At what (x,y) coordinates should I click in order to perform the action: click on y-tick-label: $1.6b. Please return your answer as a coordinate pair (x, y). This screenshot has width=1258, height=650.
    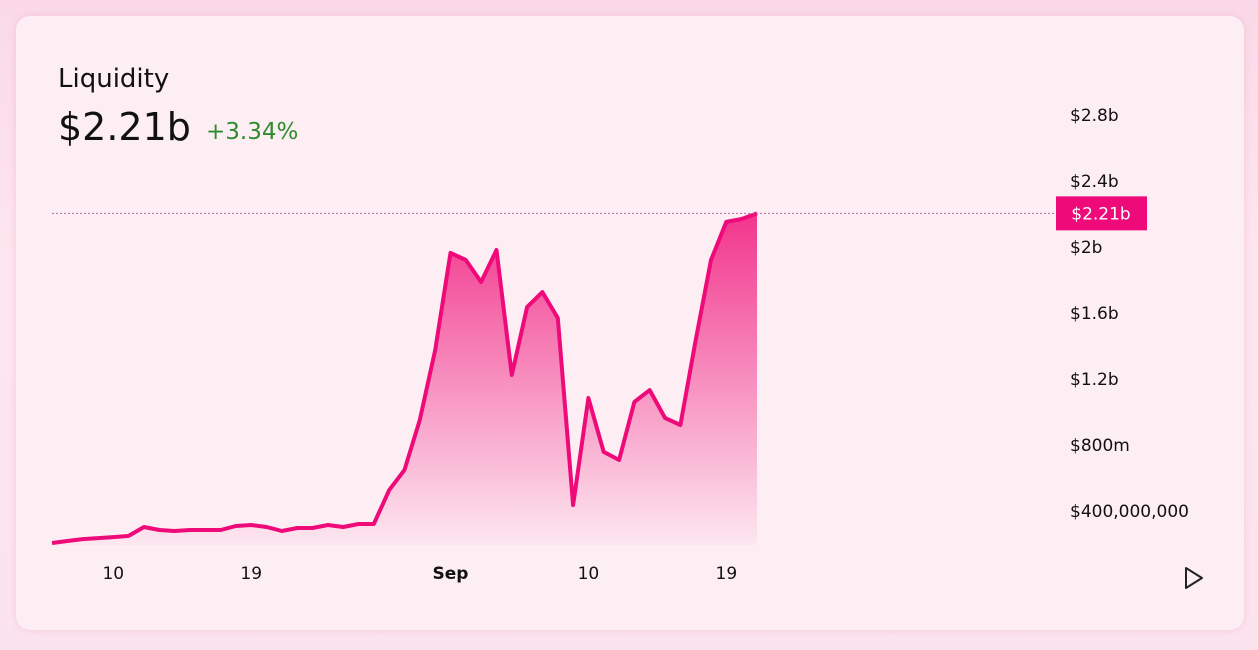
    Looking at the image, I should click on (1094, 314).